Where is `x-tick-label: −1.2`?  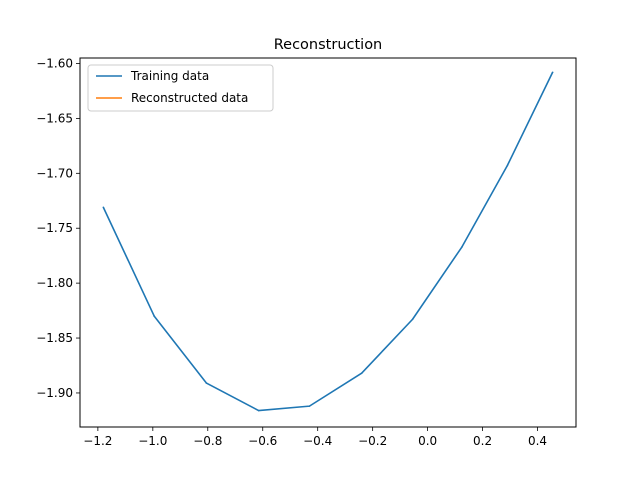
x-tick-label: −1.2 is located at coordinates (97, 441).